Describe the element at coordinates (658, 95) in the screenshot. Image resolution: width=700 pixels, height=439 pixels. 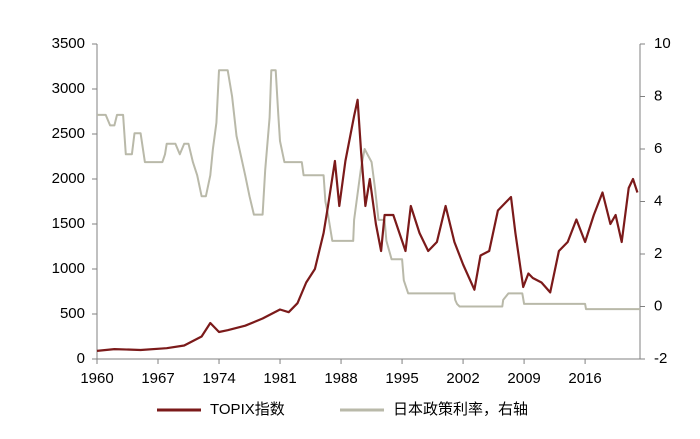
I see `y2-tick-label: 8` at that location.